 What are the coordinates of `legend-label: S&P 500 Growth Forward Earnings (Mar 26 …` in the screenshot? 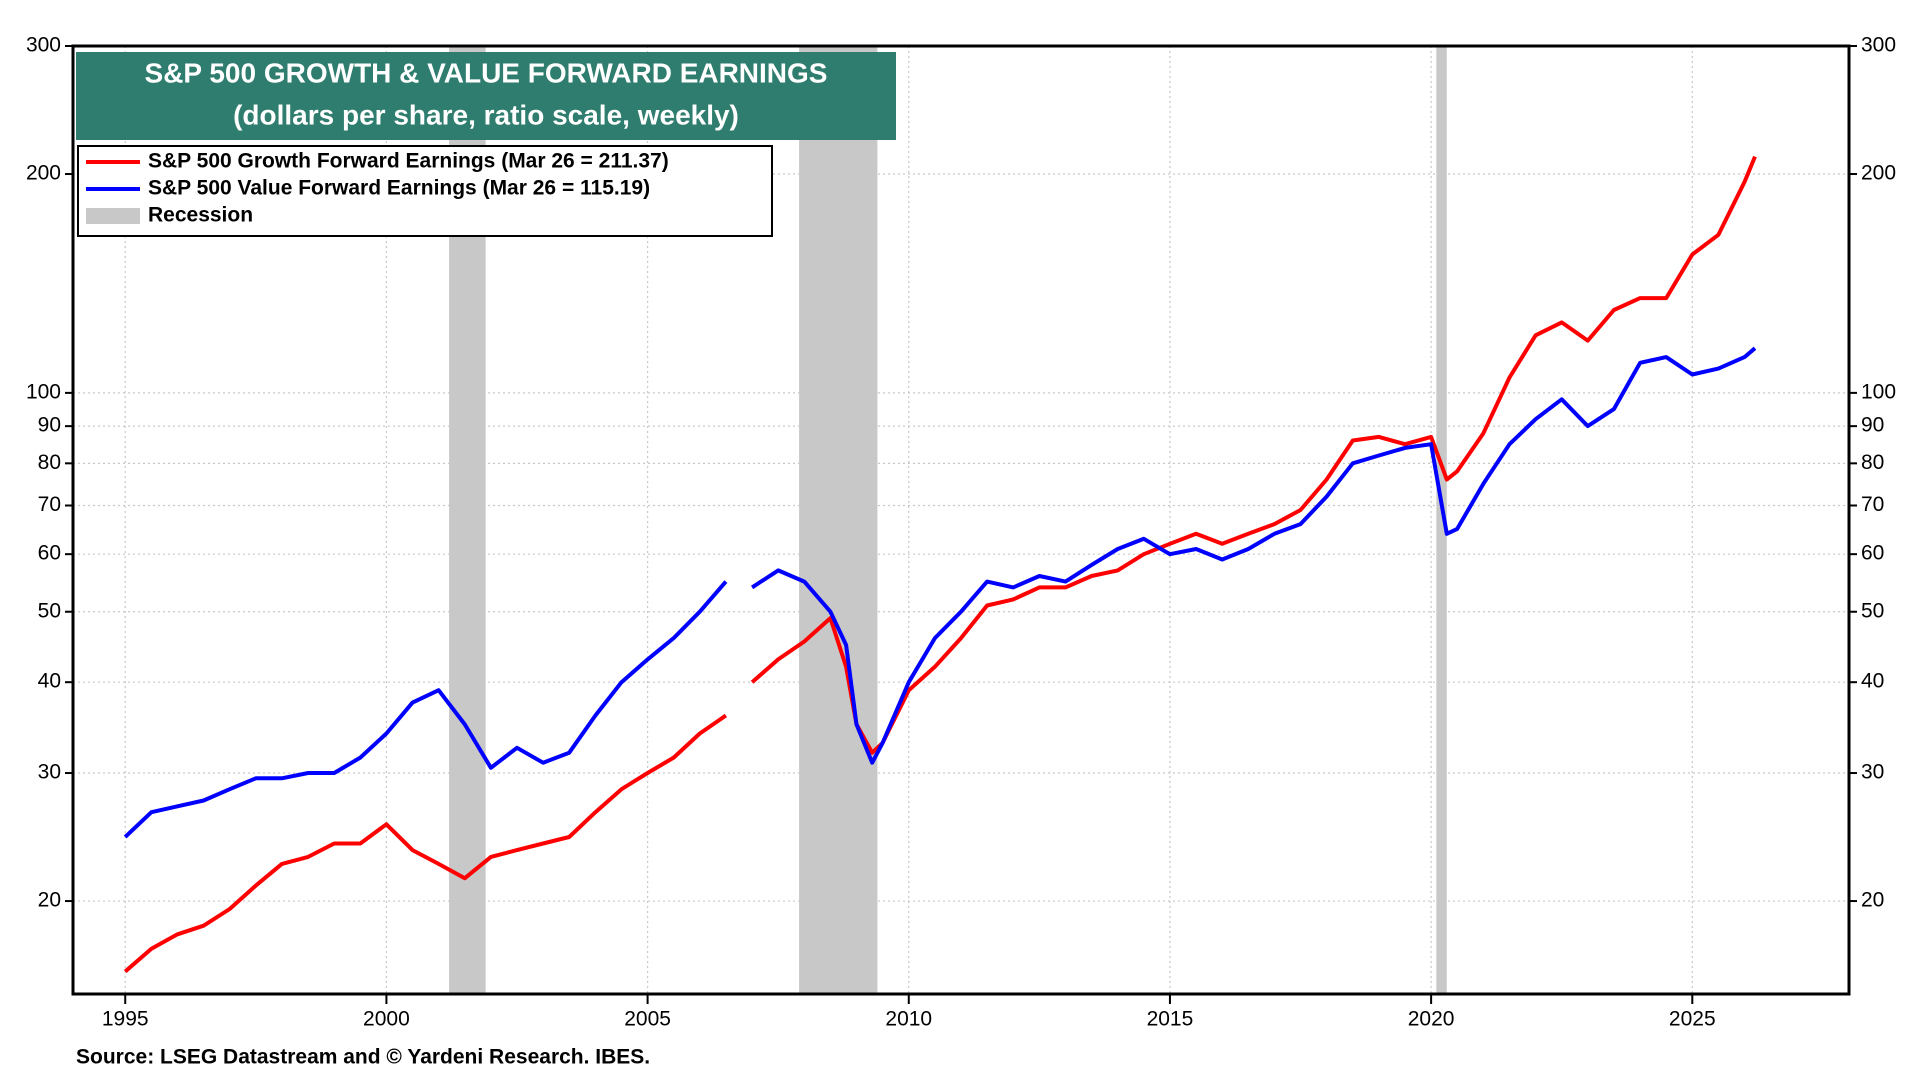 It's located at (408, 161).